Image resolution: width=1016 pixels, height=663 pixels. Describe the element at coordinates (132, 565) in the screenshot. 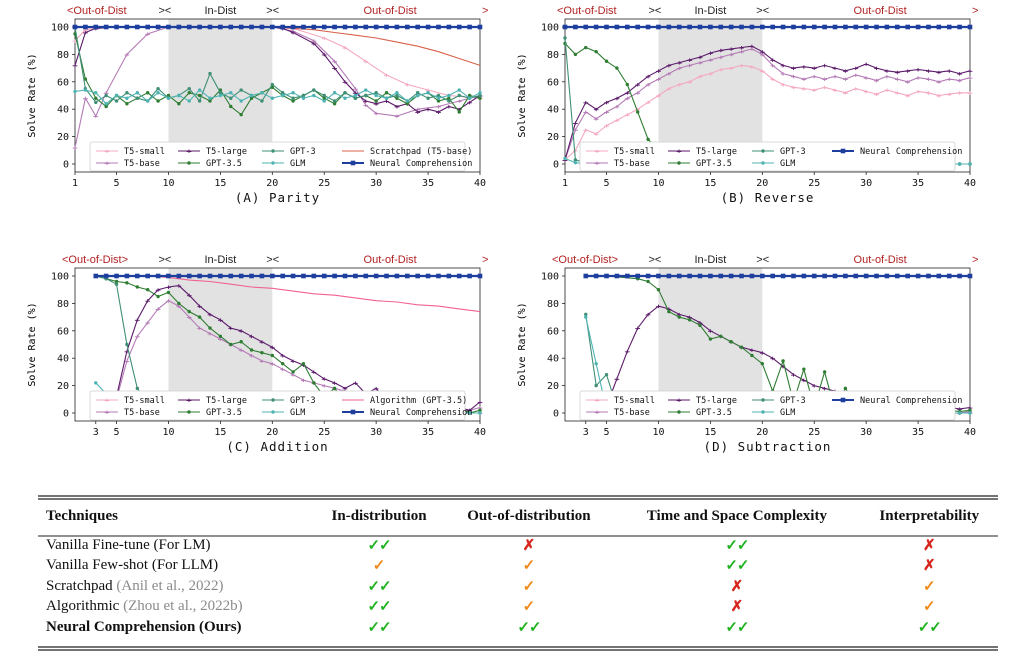

I see `technique-label: Vanilla Few-shot (For LLM)` at that location.